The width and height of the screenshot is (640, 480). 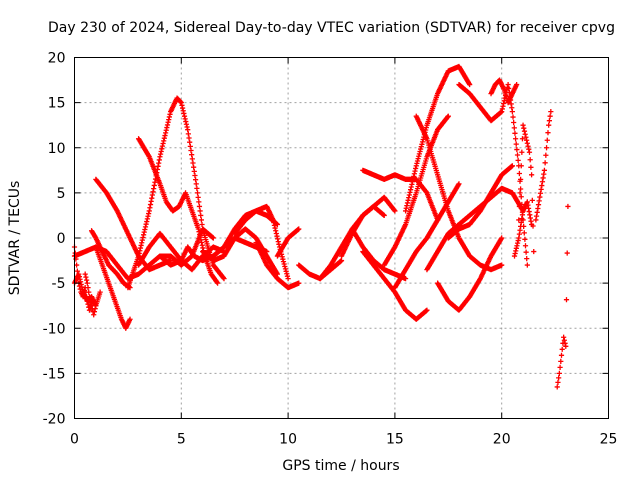 What do you see at coordinates (59, 284) in the screenshot?
I see `y-tick-label: -5` at bounding box center [59, 284].